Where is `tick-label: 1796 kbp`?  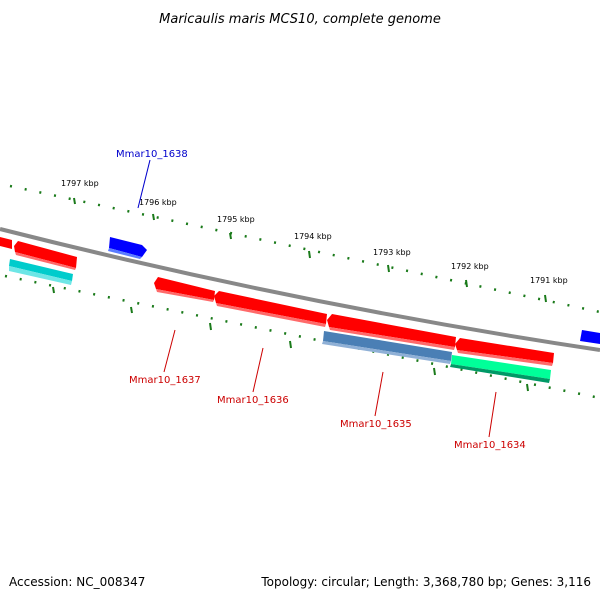
tick-label: 1796 kbp is located at coordinates (158, 202).